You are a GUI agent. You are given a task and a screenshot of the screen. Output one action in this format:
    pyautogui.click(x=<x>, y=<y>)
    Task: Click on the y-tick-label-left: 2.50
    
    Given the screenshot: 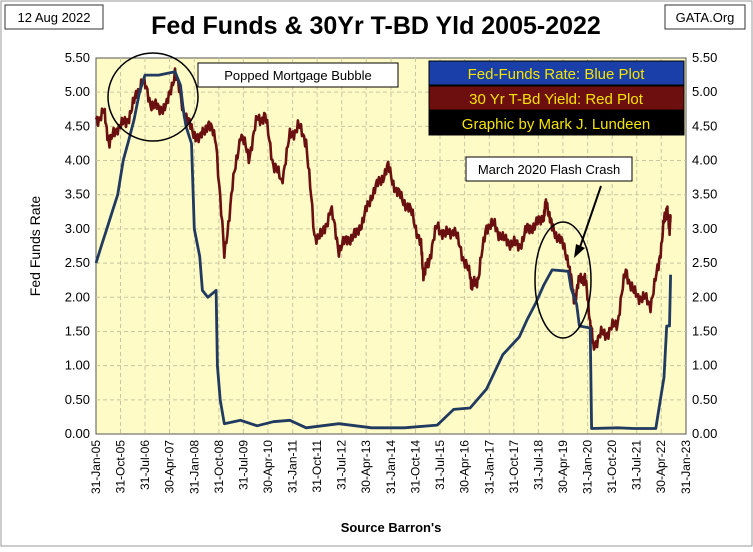 What is the action you would take?
    pyautogui.click(x=77, y=262)
    